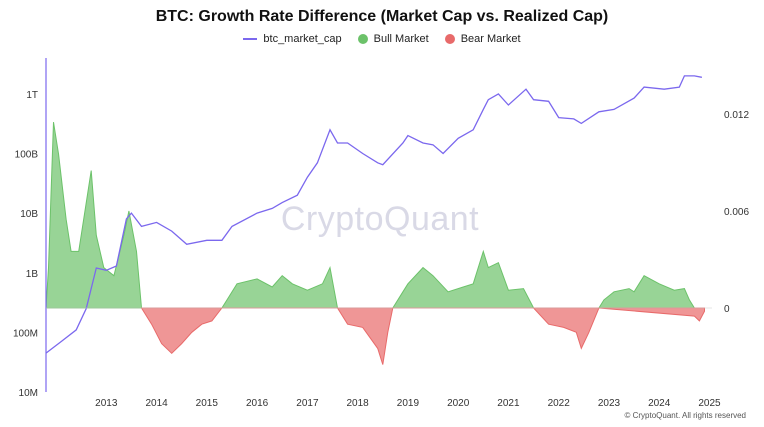 This screenshot has height=427, width=764. I want to click on x-tick-label: 2023, so click(609, 403).